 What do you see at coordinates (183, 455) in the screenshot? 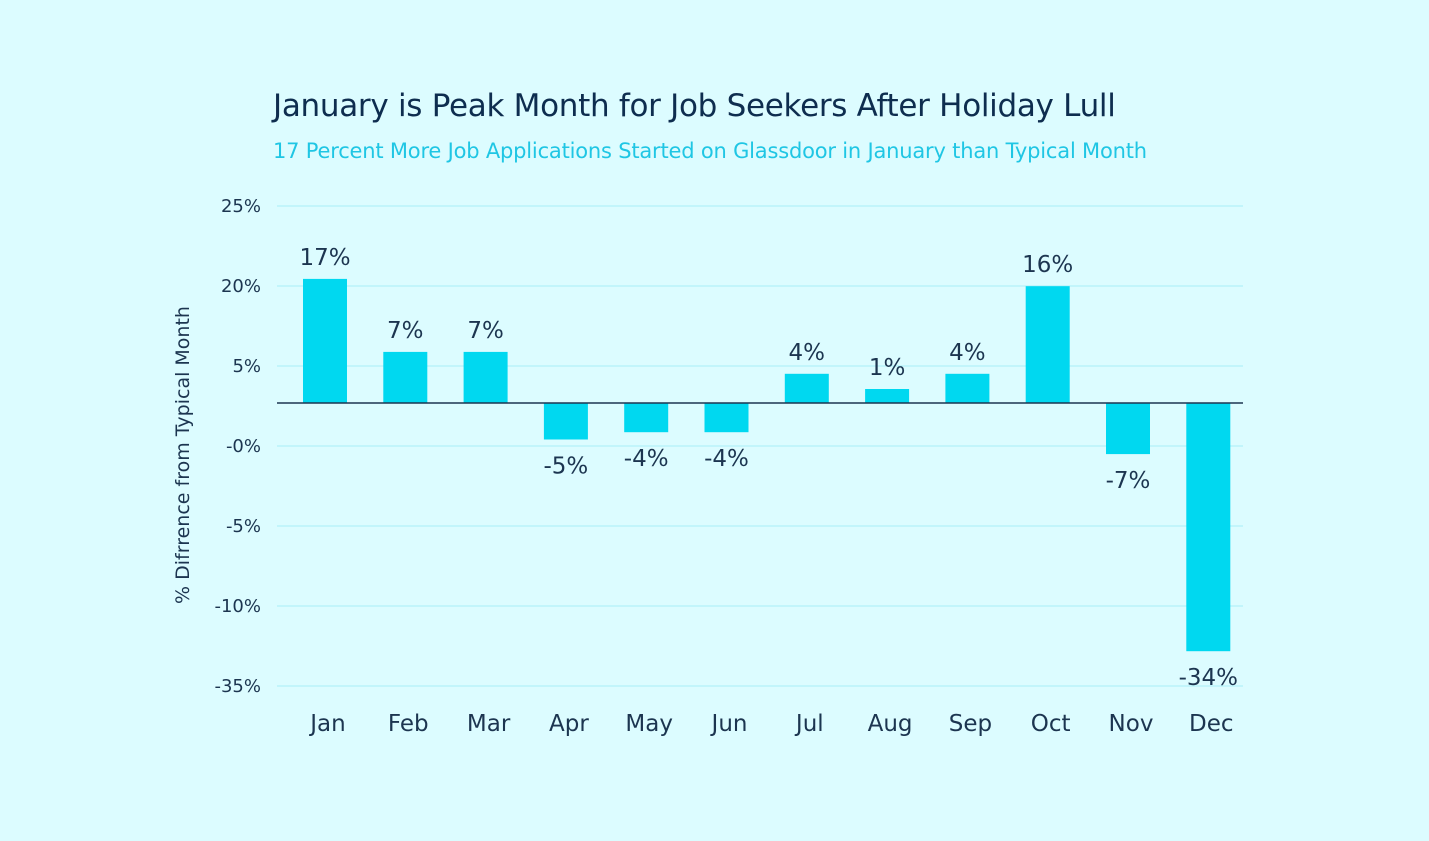
I see `y-axis-label: % Difrrence from Typical Month` at bounding box center [183, 455].